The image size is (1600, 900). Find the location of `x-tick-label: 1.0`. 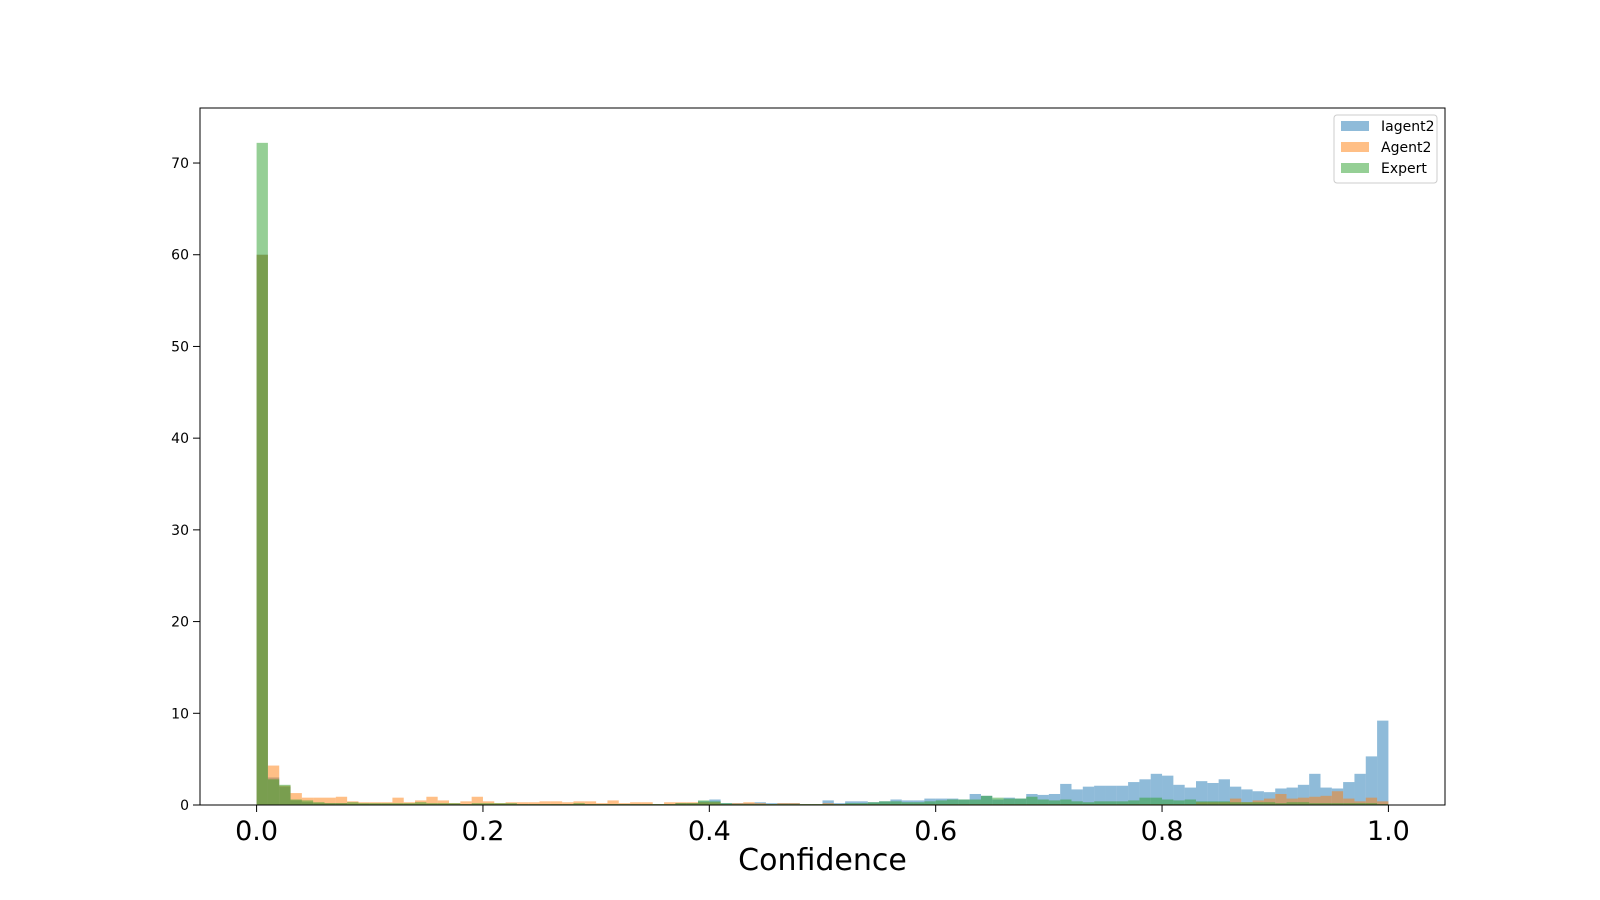

x-tick-label: 1.0 is located at coordinates (1388, 831).